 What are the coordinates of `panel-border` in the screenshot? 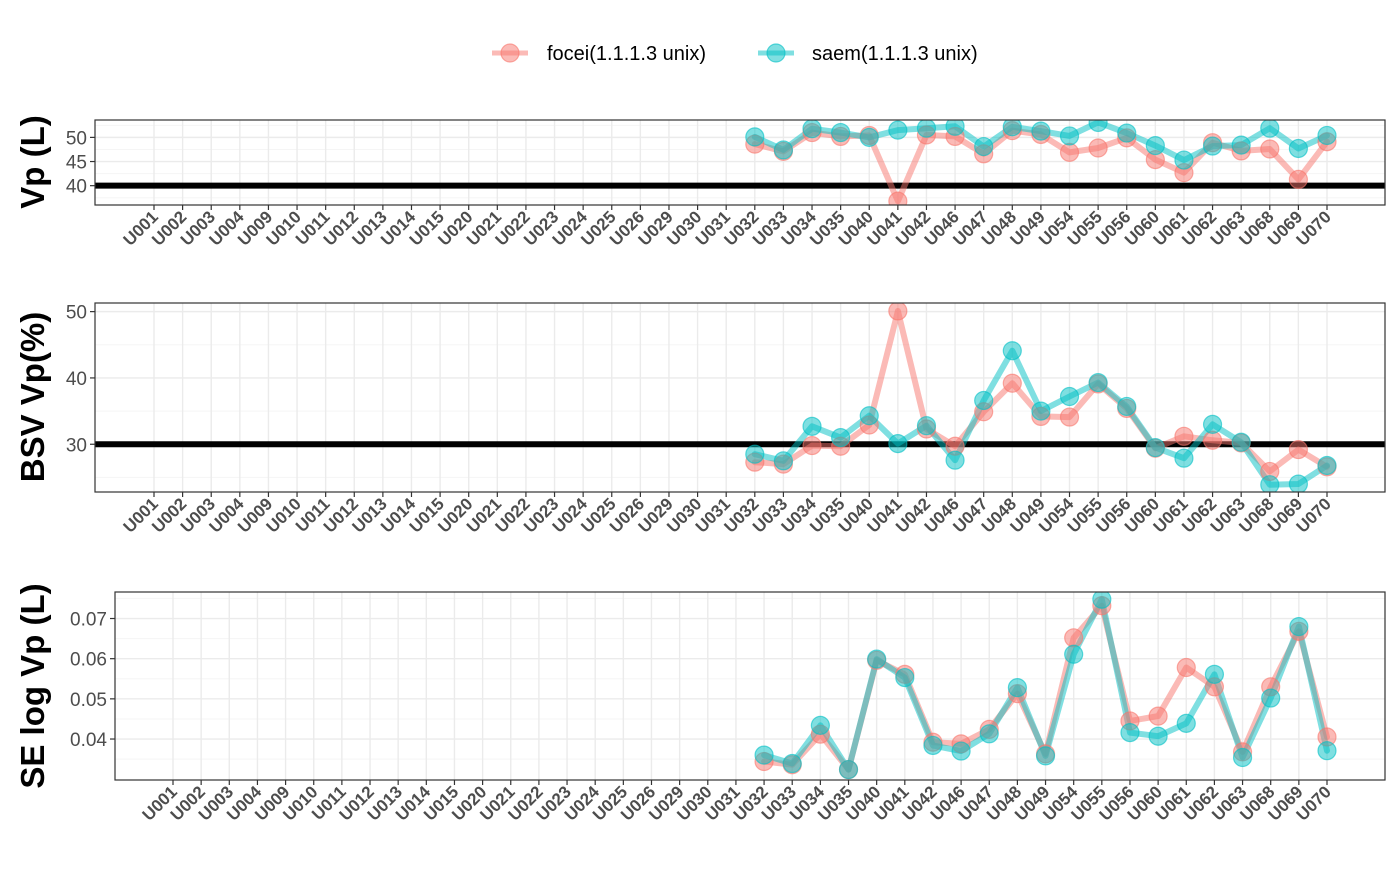 It's located at (740, 162).